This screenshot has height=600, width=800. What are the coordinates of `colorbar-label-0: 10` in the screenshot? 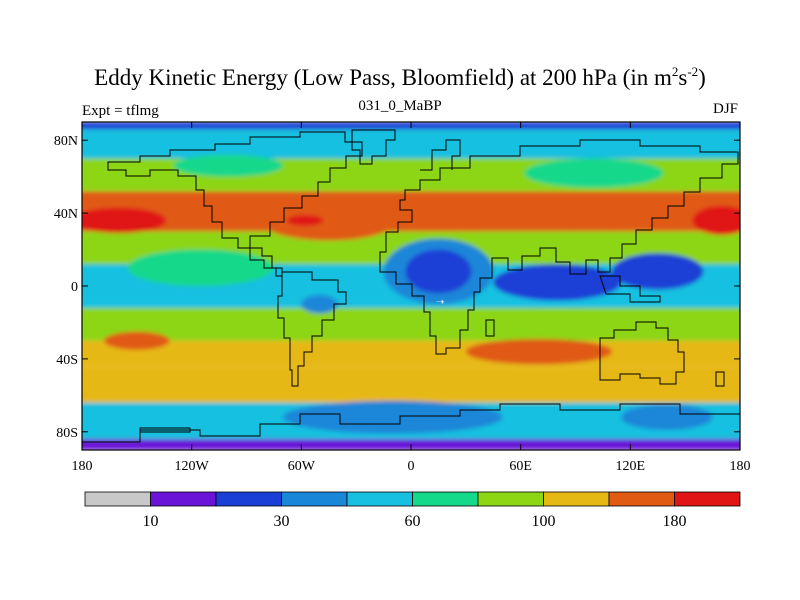 It's located at (151, 521).